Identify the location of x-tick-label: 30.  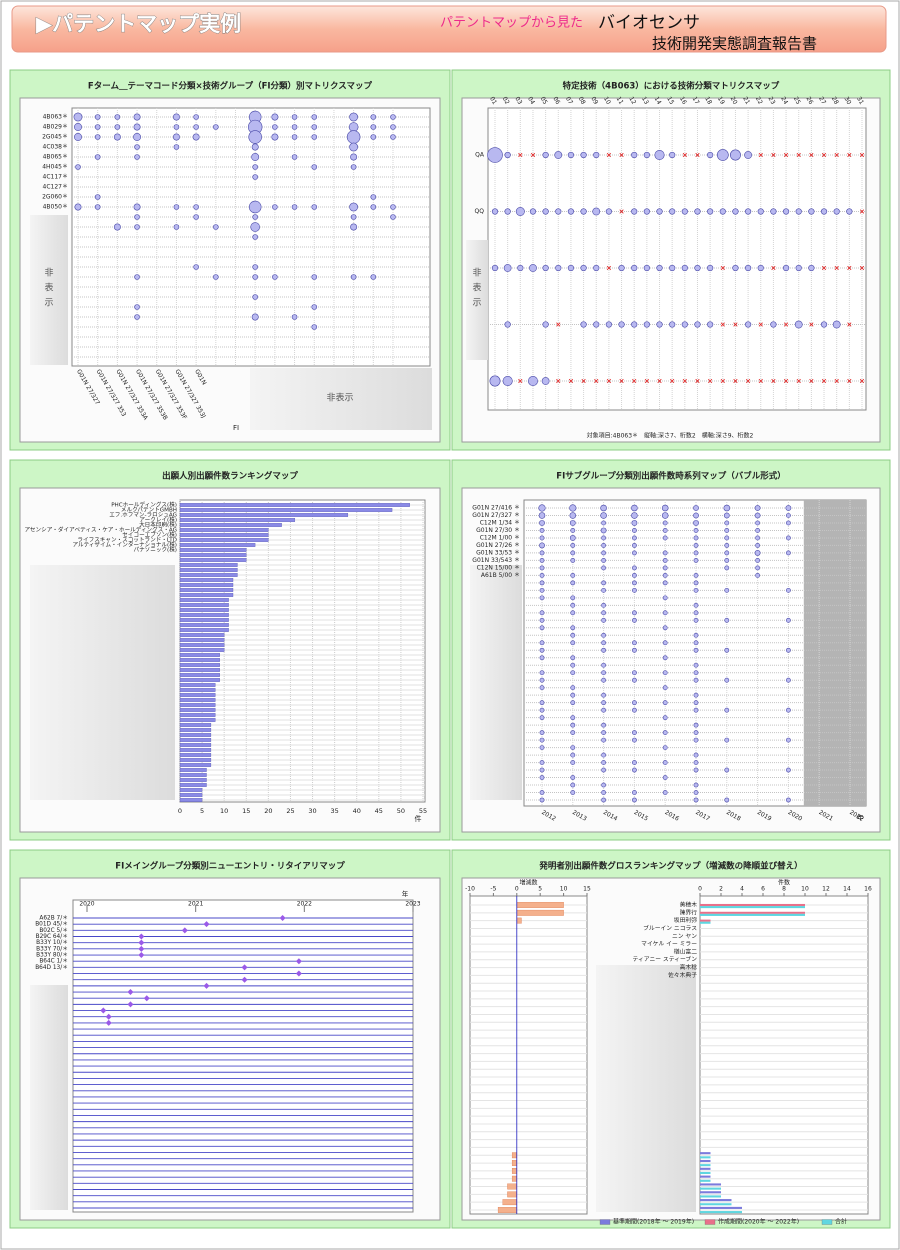
(312, 811).